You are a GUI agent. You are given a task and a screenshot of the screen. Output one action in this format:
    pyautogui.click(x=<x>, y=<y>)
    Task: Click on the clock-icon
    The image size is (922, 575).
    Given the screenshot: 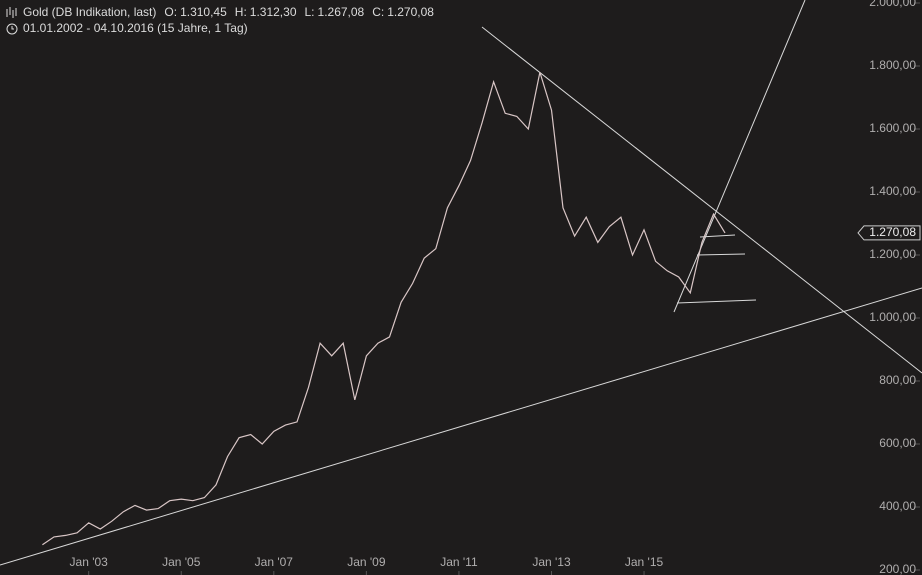 What is the action you would take?
    pyautogui.click(x=12, y=29)
    